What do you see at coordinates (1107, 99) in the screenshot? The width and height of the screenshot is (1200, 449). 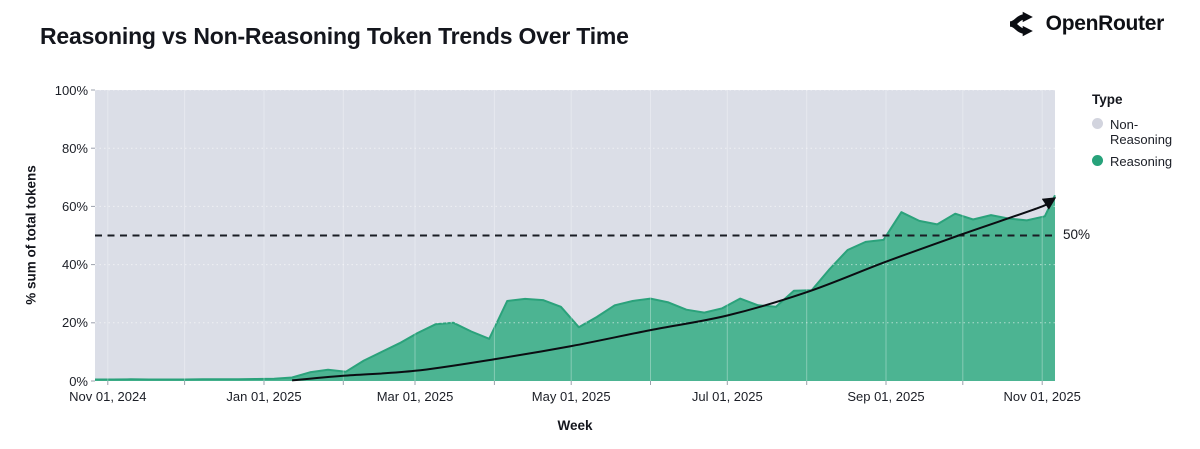 I see `legend-title: Type` at bounding box center [1107, 99].